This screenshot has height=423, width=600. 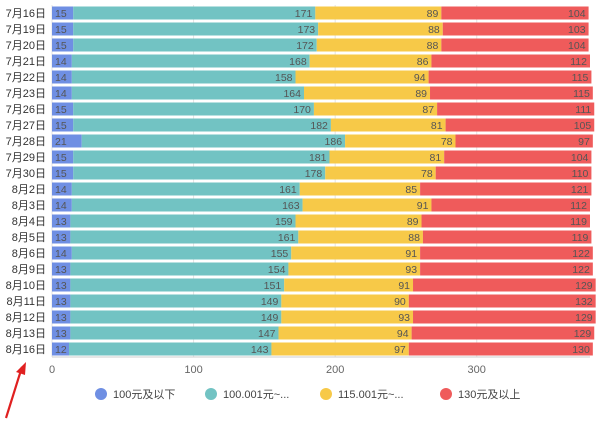 What do you see at coordinates (583, 110) in the screenshot?
I see `data-label: 111` at bounding box center [583, 110].